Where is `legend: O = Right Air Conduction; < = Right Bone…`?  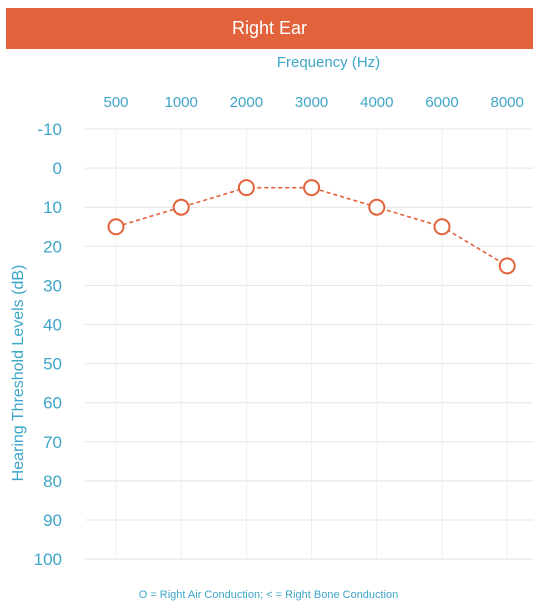
legend: O = Right Air Conduction; < = Right Bone… is located at coordinates (268, 595).